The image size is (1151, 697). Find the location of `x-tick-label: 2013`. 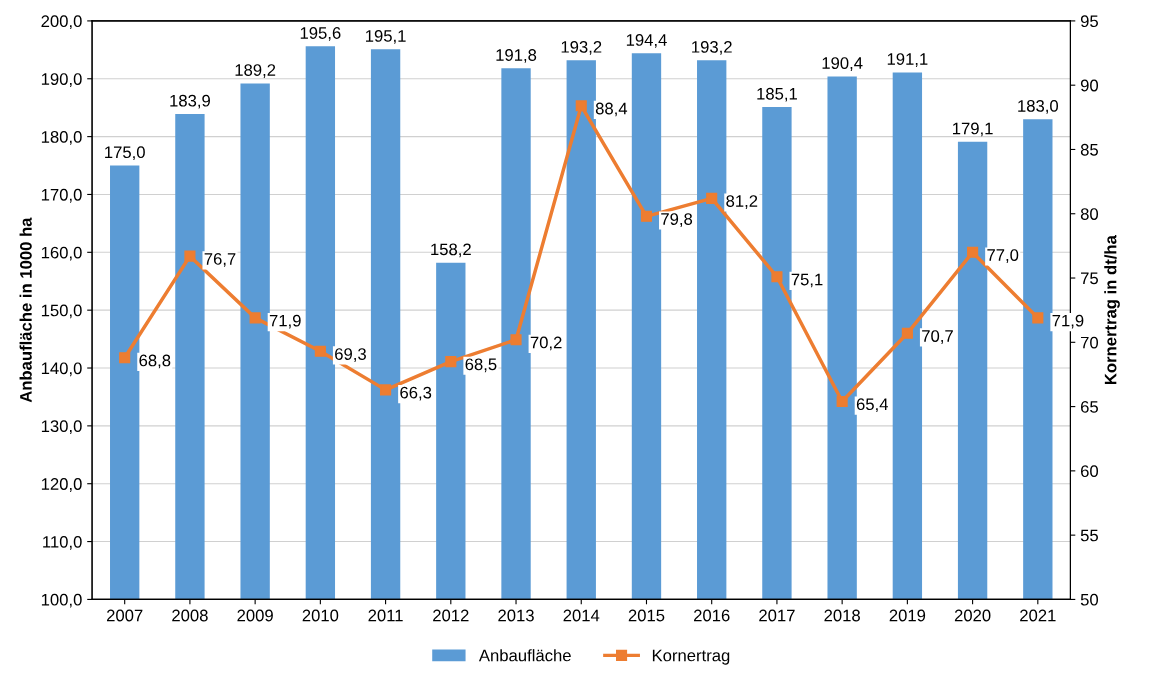

x-tick-label: 2013 is located at coordinates (516, 615).